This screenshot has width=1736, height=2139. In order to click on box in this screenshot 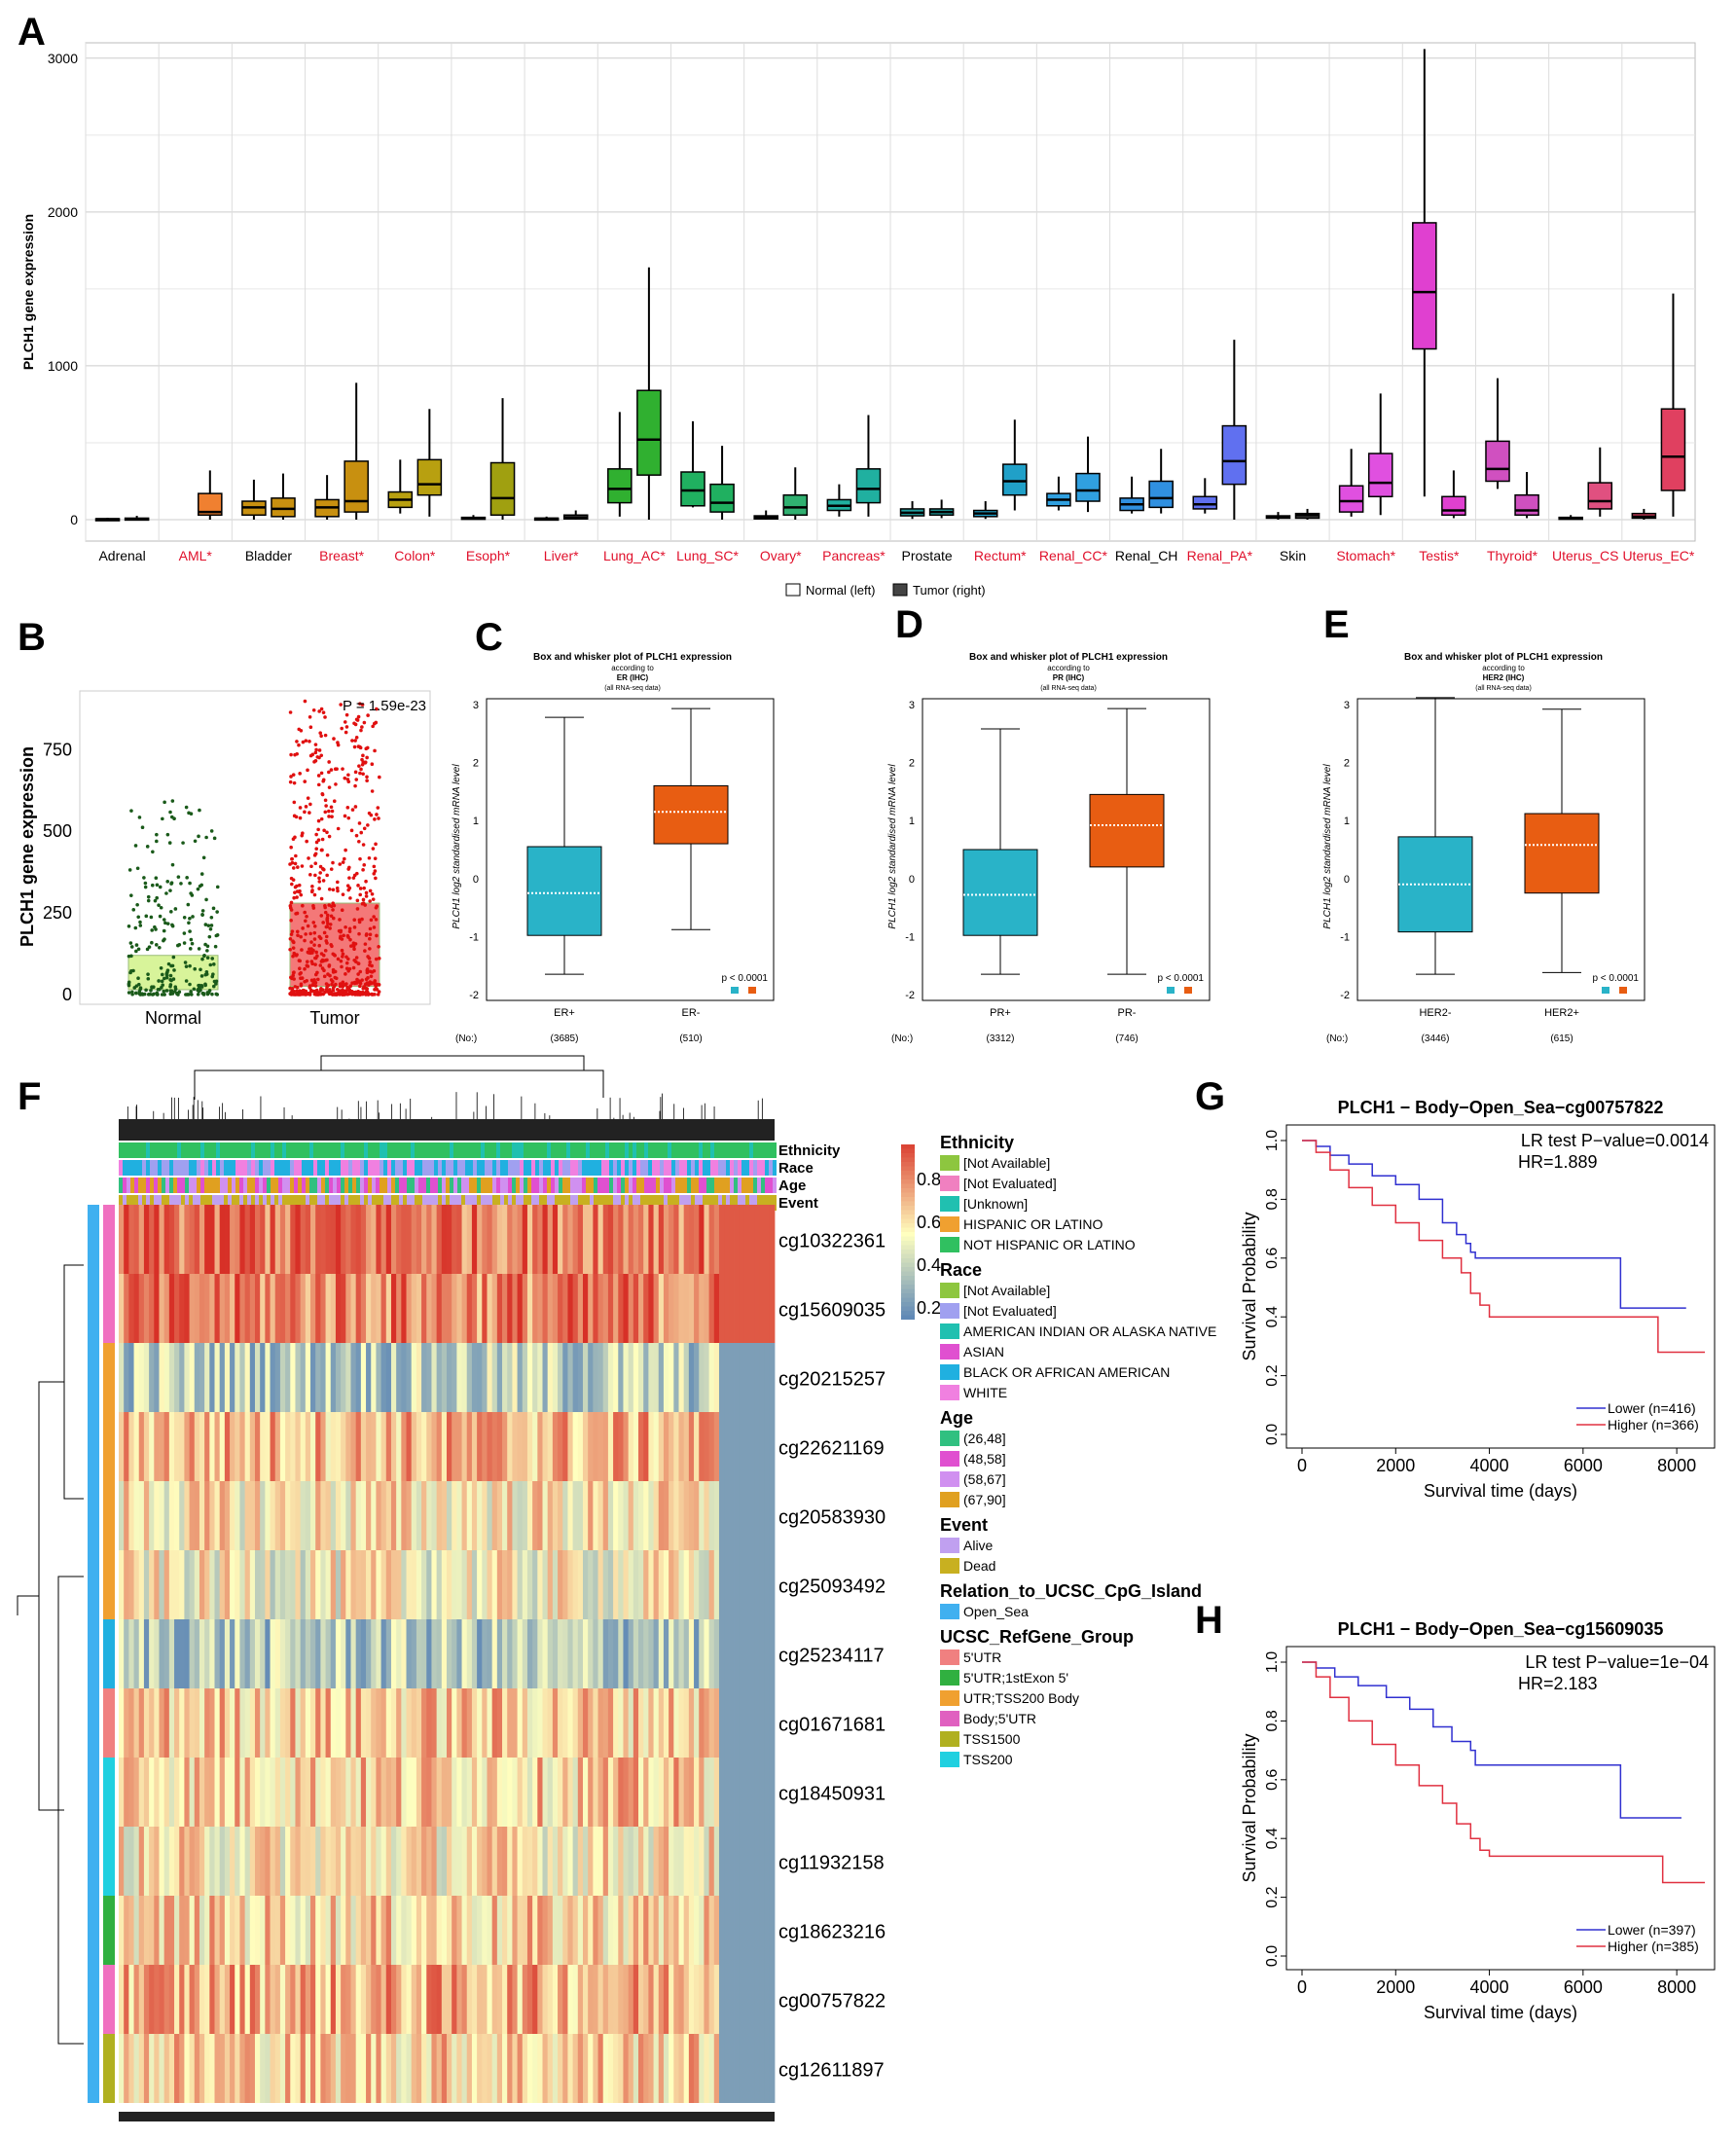, I will do `click(564, 891)`.